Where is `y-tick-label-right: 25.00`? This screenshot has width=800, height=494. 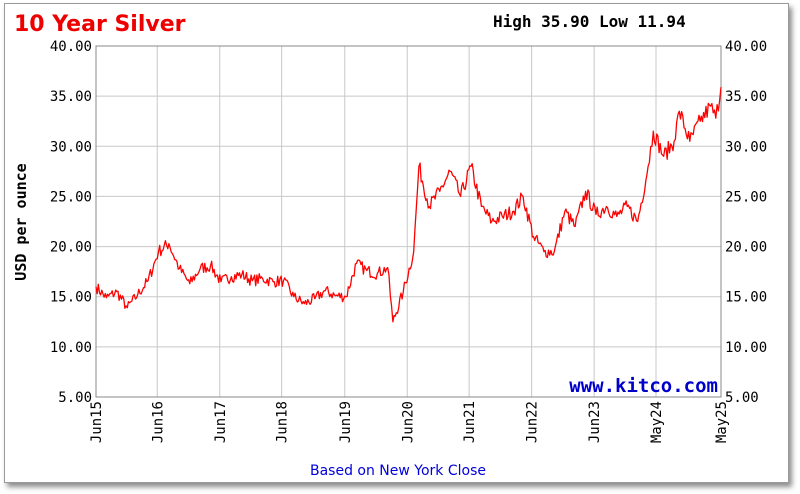 y-tick-label-right: 25.00 is located at coordinates (746, 197).